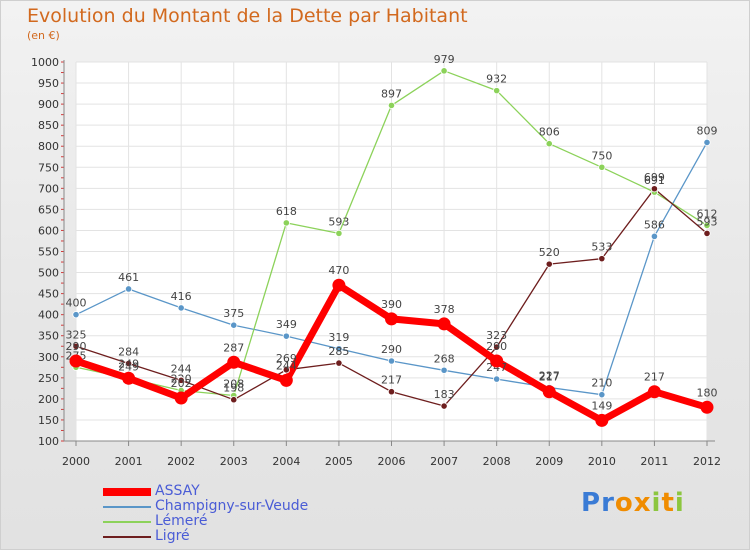 The image size is (750, 550). Describe the element at coordinates (181, 296) in the screenshot. I see `data-label: 416` at that location.